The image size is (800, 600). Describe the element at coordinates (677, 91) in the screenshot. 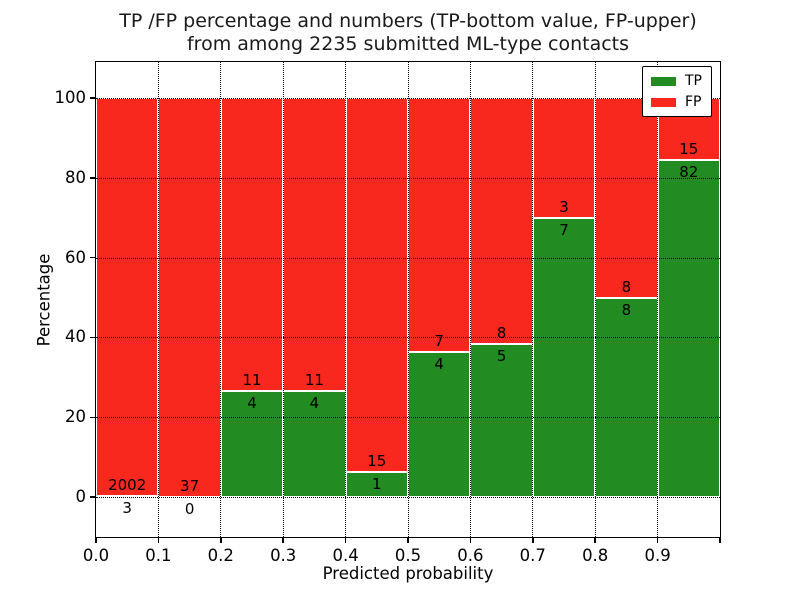

I see `legend: TP FP` at that location.